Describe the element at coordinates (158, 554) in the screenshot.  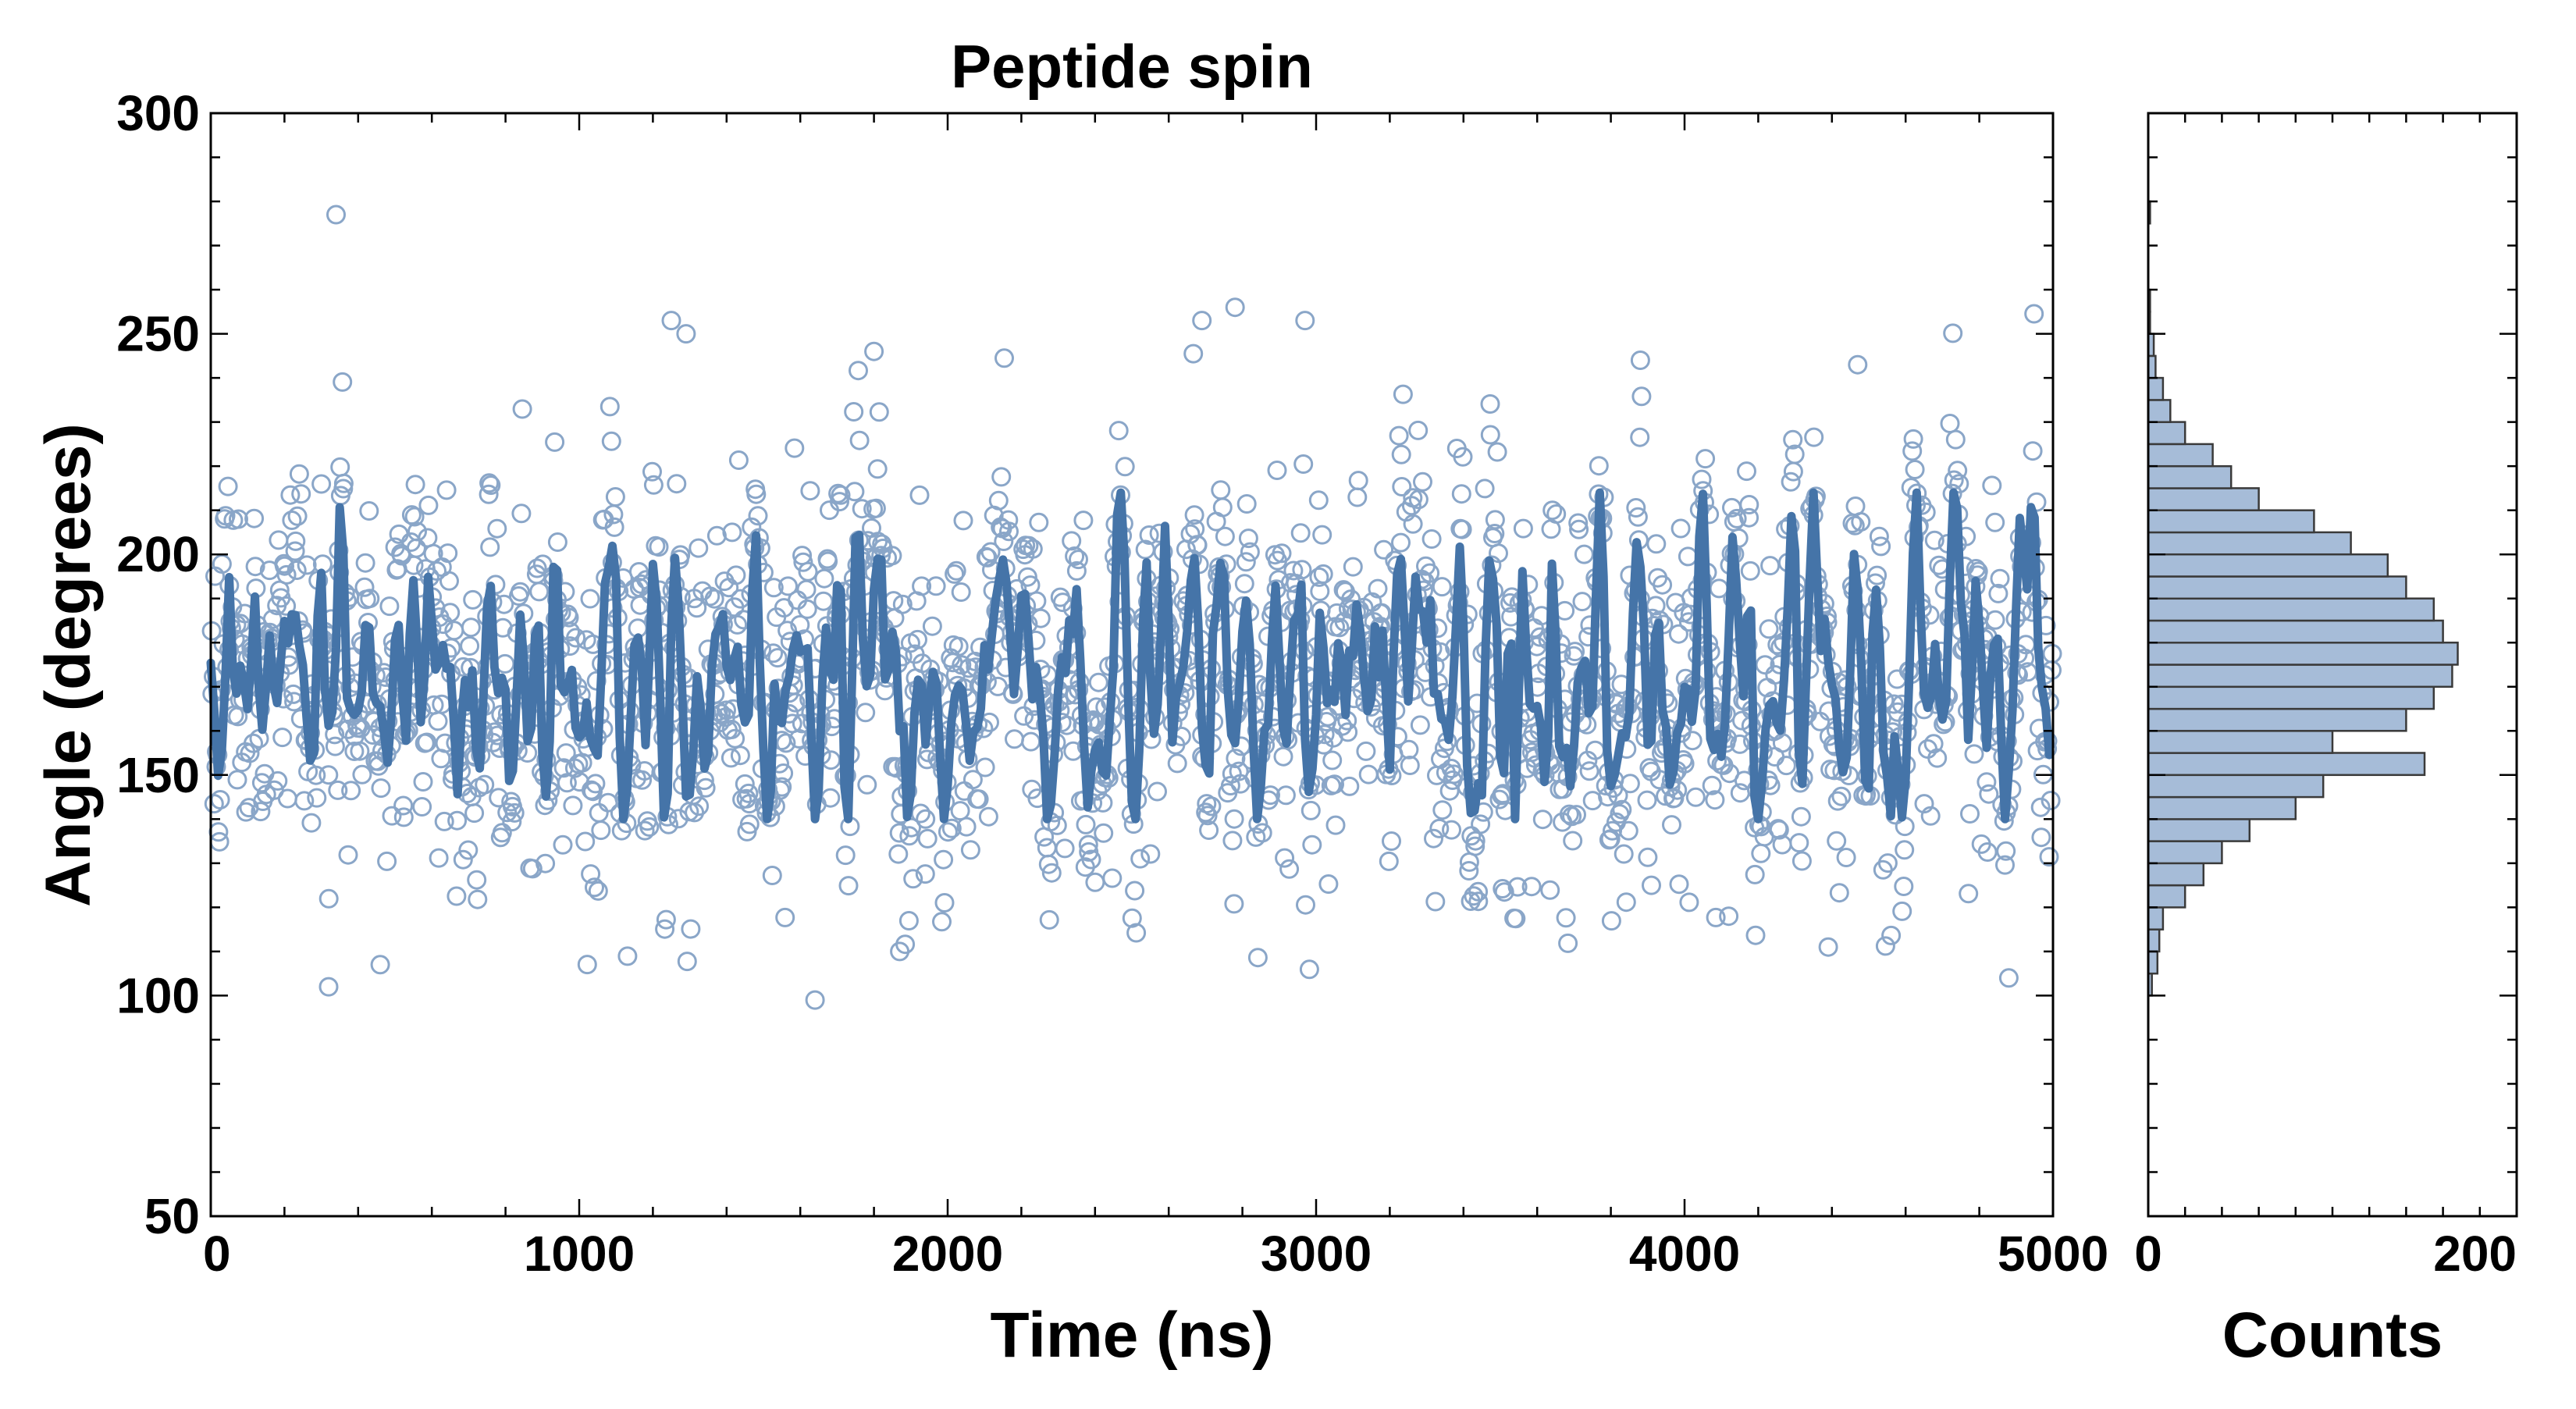
I see `y-tick-label: 200` at that location.